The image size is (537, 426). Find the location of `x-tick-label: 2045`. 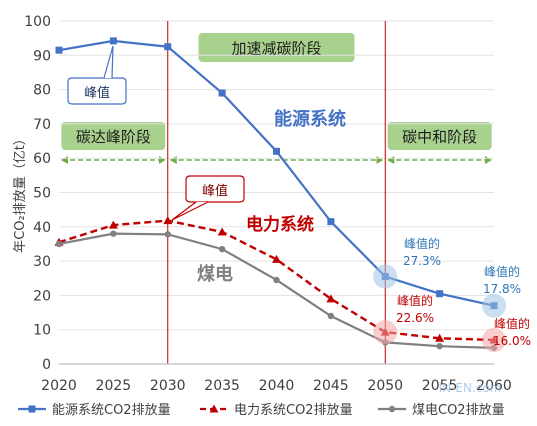

x-tick-label: 2045 is located at coordinates (331, 386).